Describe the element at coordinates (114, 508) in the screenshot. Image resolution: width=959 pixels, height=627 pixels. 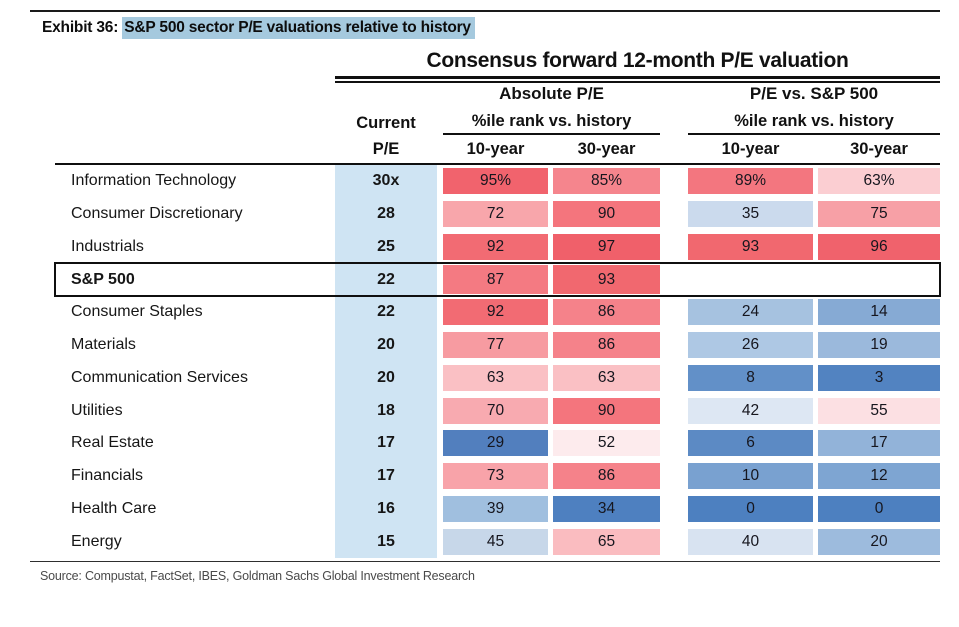
I see `sector-label: Health Care` at that location.